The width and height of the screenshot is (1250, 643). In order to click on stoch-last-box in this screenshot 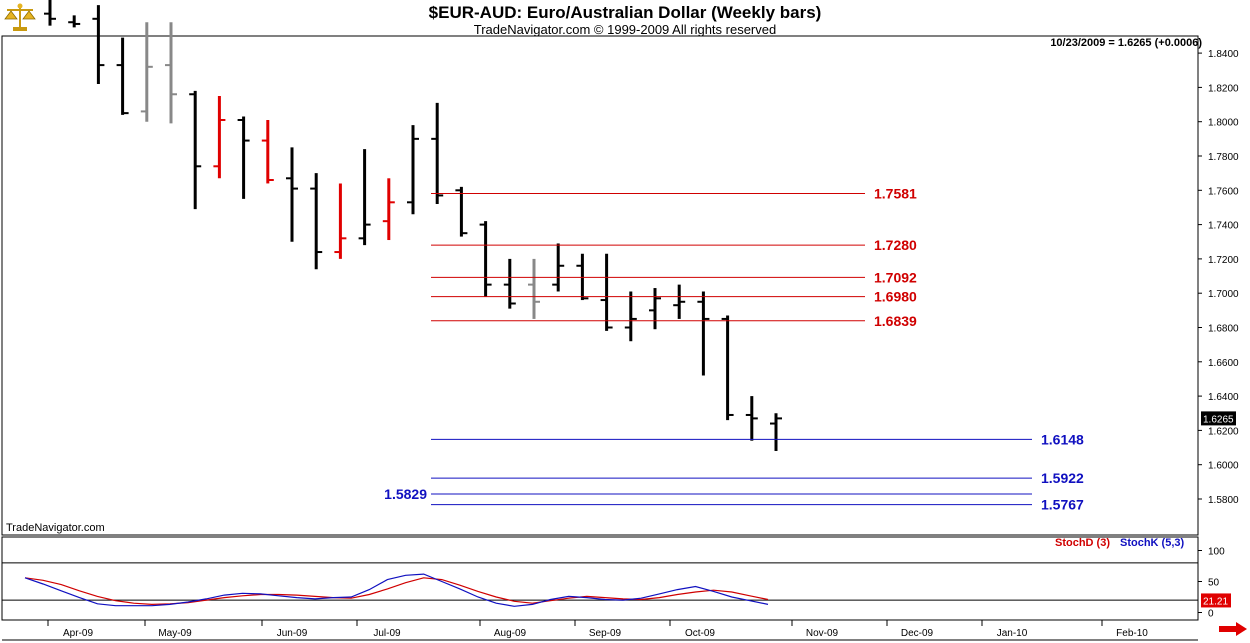, I will do `click(1216, 600)`.